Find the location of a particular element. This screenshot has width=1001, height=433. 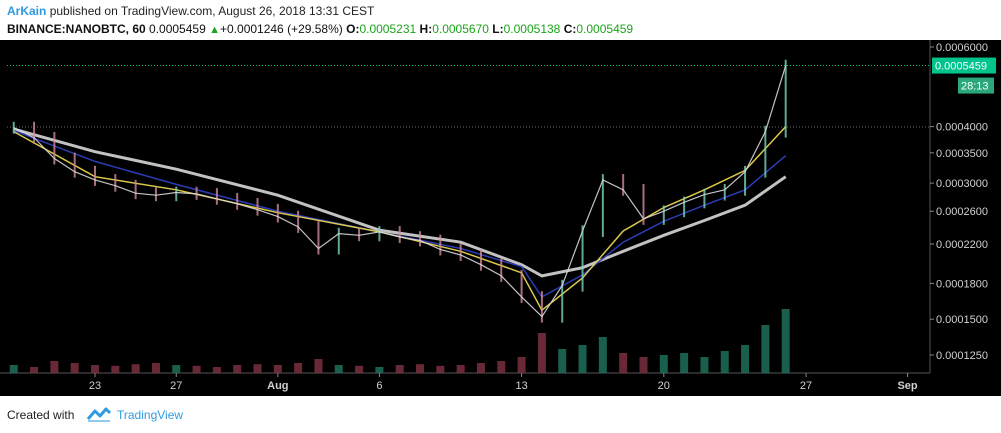

last-price-badge-text: 0.0005459 is located at coordinates (961, 67).